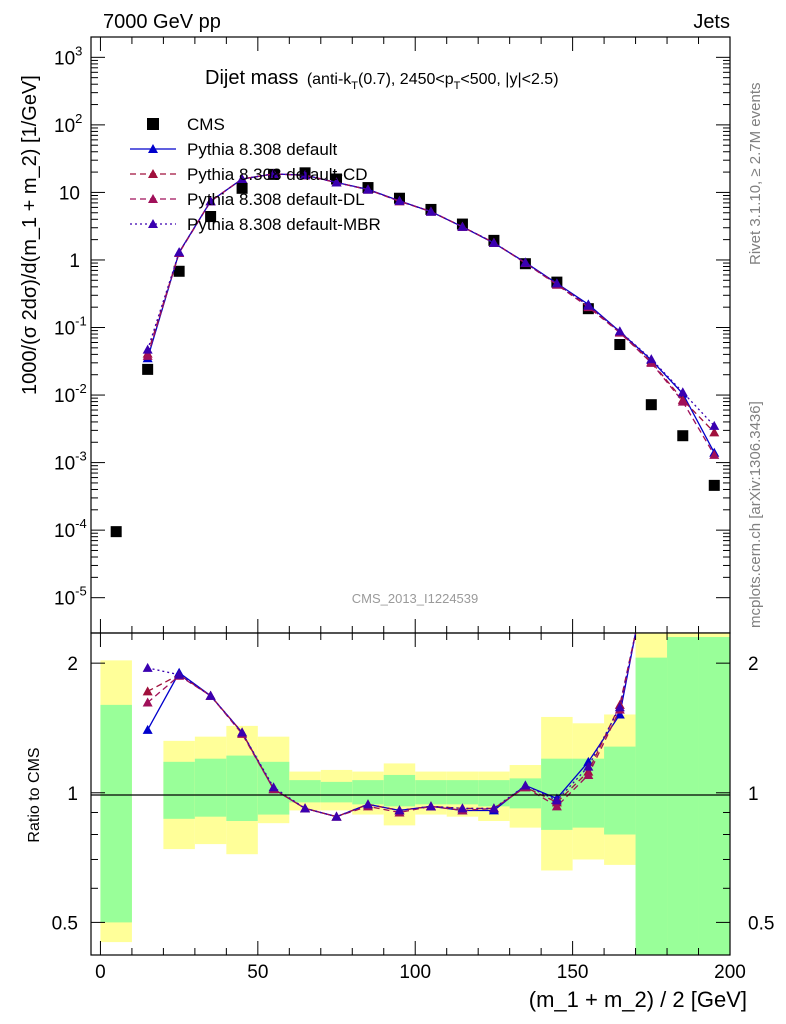 The width and height of the screenshot is (786, 1024). What do you see at coordinates (415, 972) in the screenshot?
I see `x-tick-label: 100` at bounding box center [415, 972].